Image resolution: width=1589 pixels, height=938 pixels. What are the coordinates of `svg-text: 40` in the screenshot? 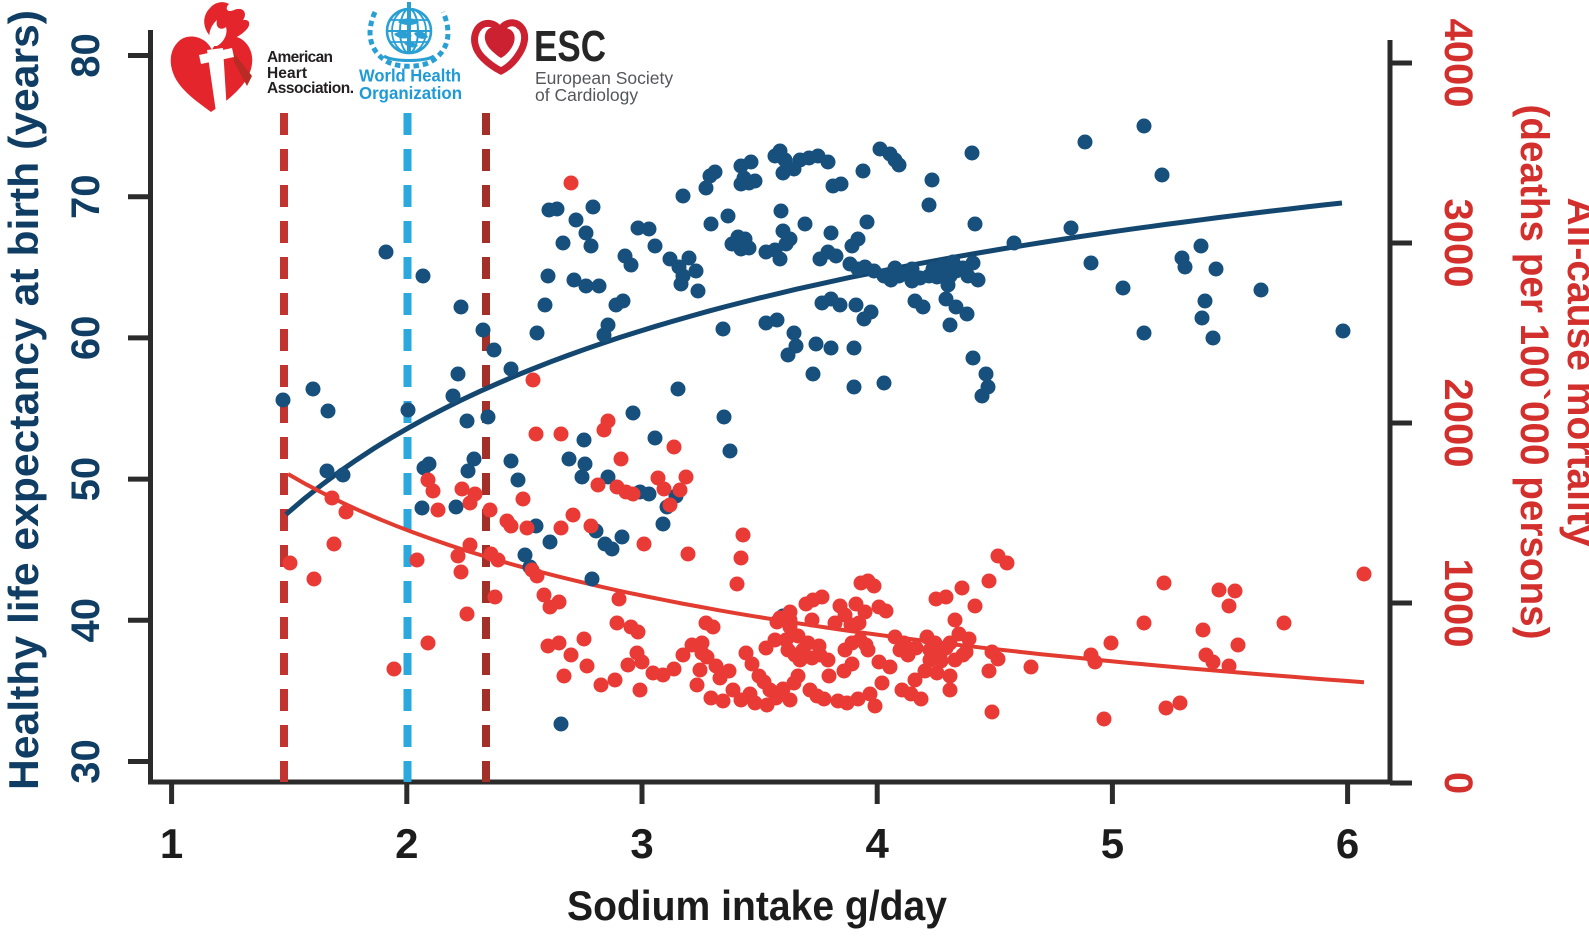 It's located at (86, 620).